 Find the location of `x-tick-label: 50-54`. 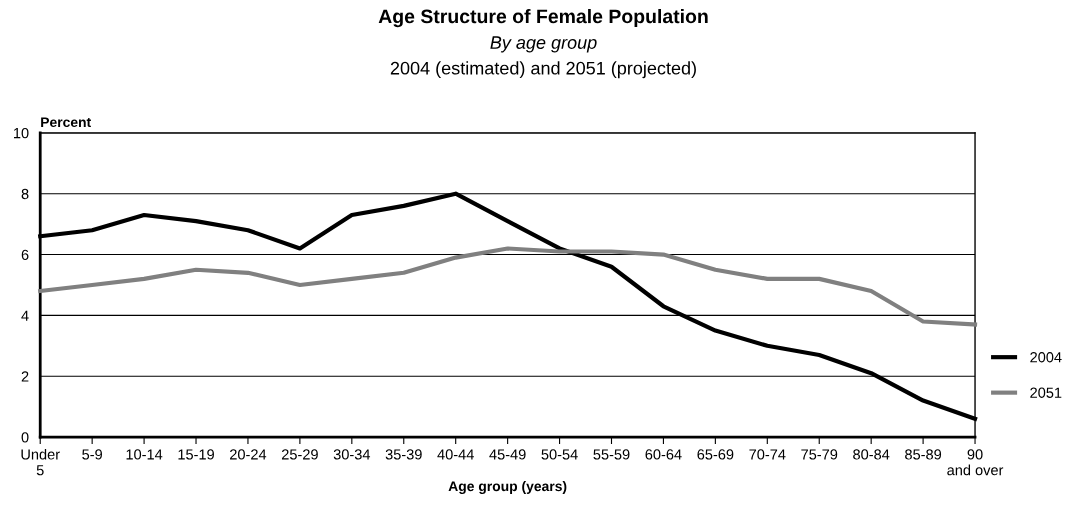

x-tick-label: 50-54 is located at coordinates (559, 454).